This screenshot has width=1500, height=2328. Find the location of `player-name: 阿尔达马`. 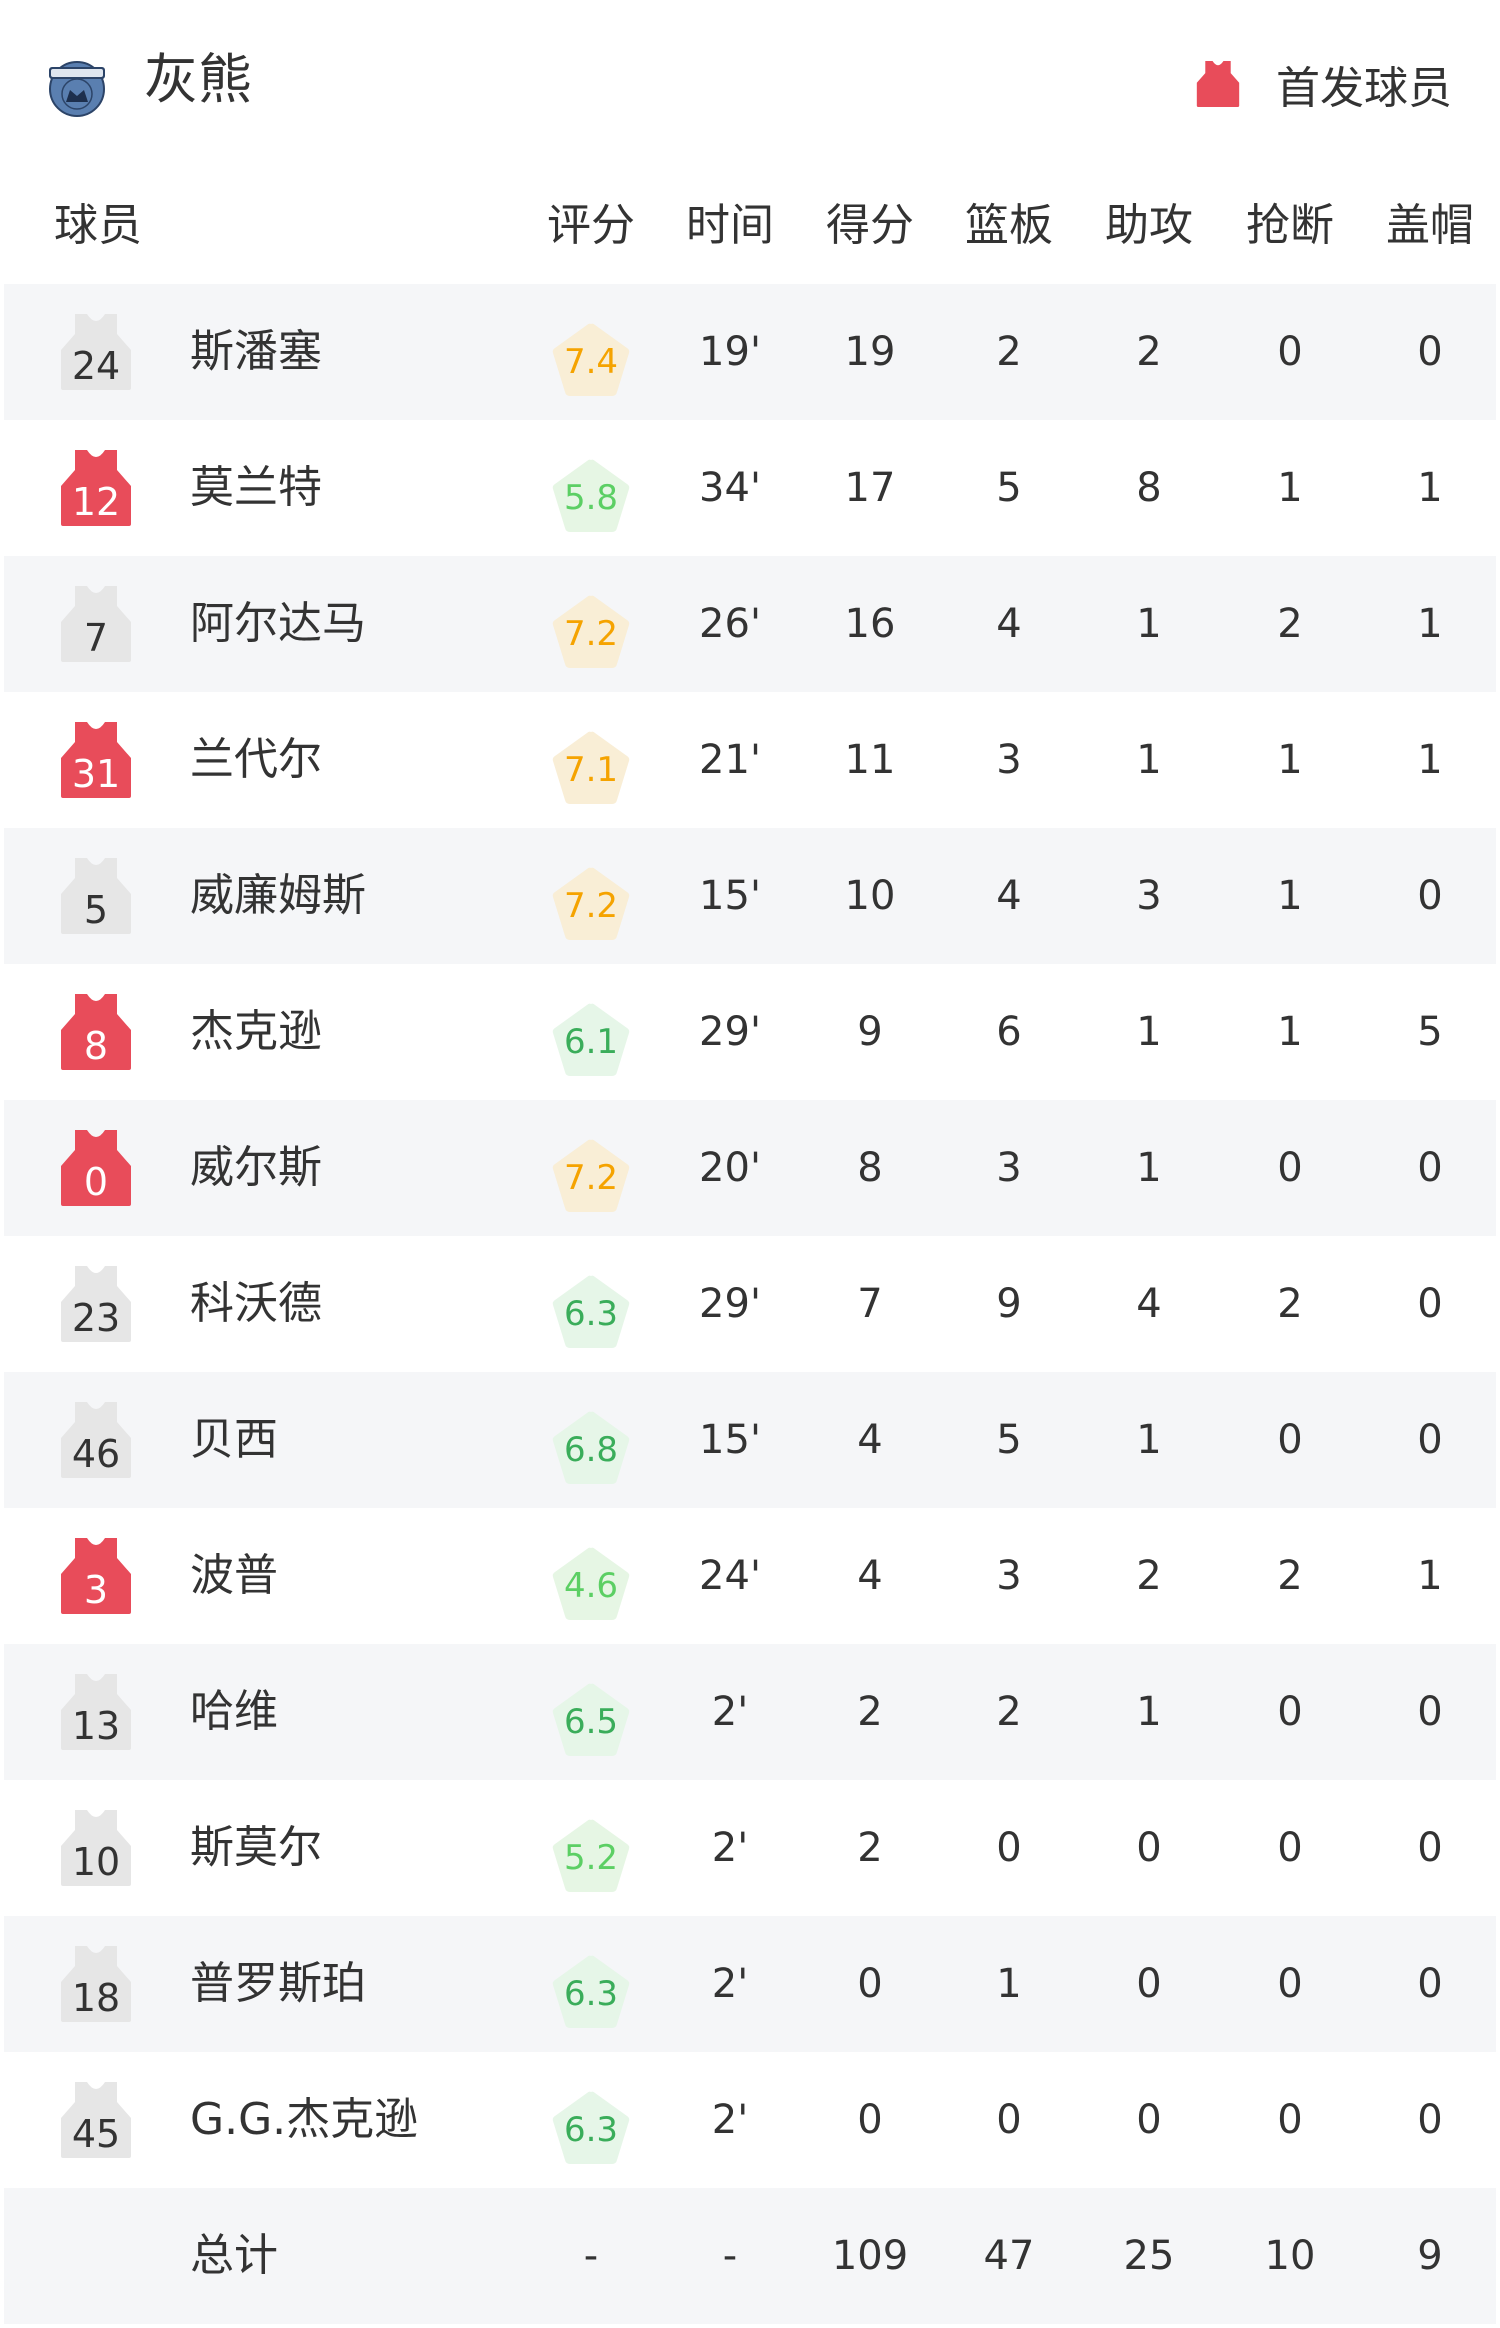

player-name: 阿尔达马 is located at coordinates (278, 623).